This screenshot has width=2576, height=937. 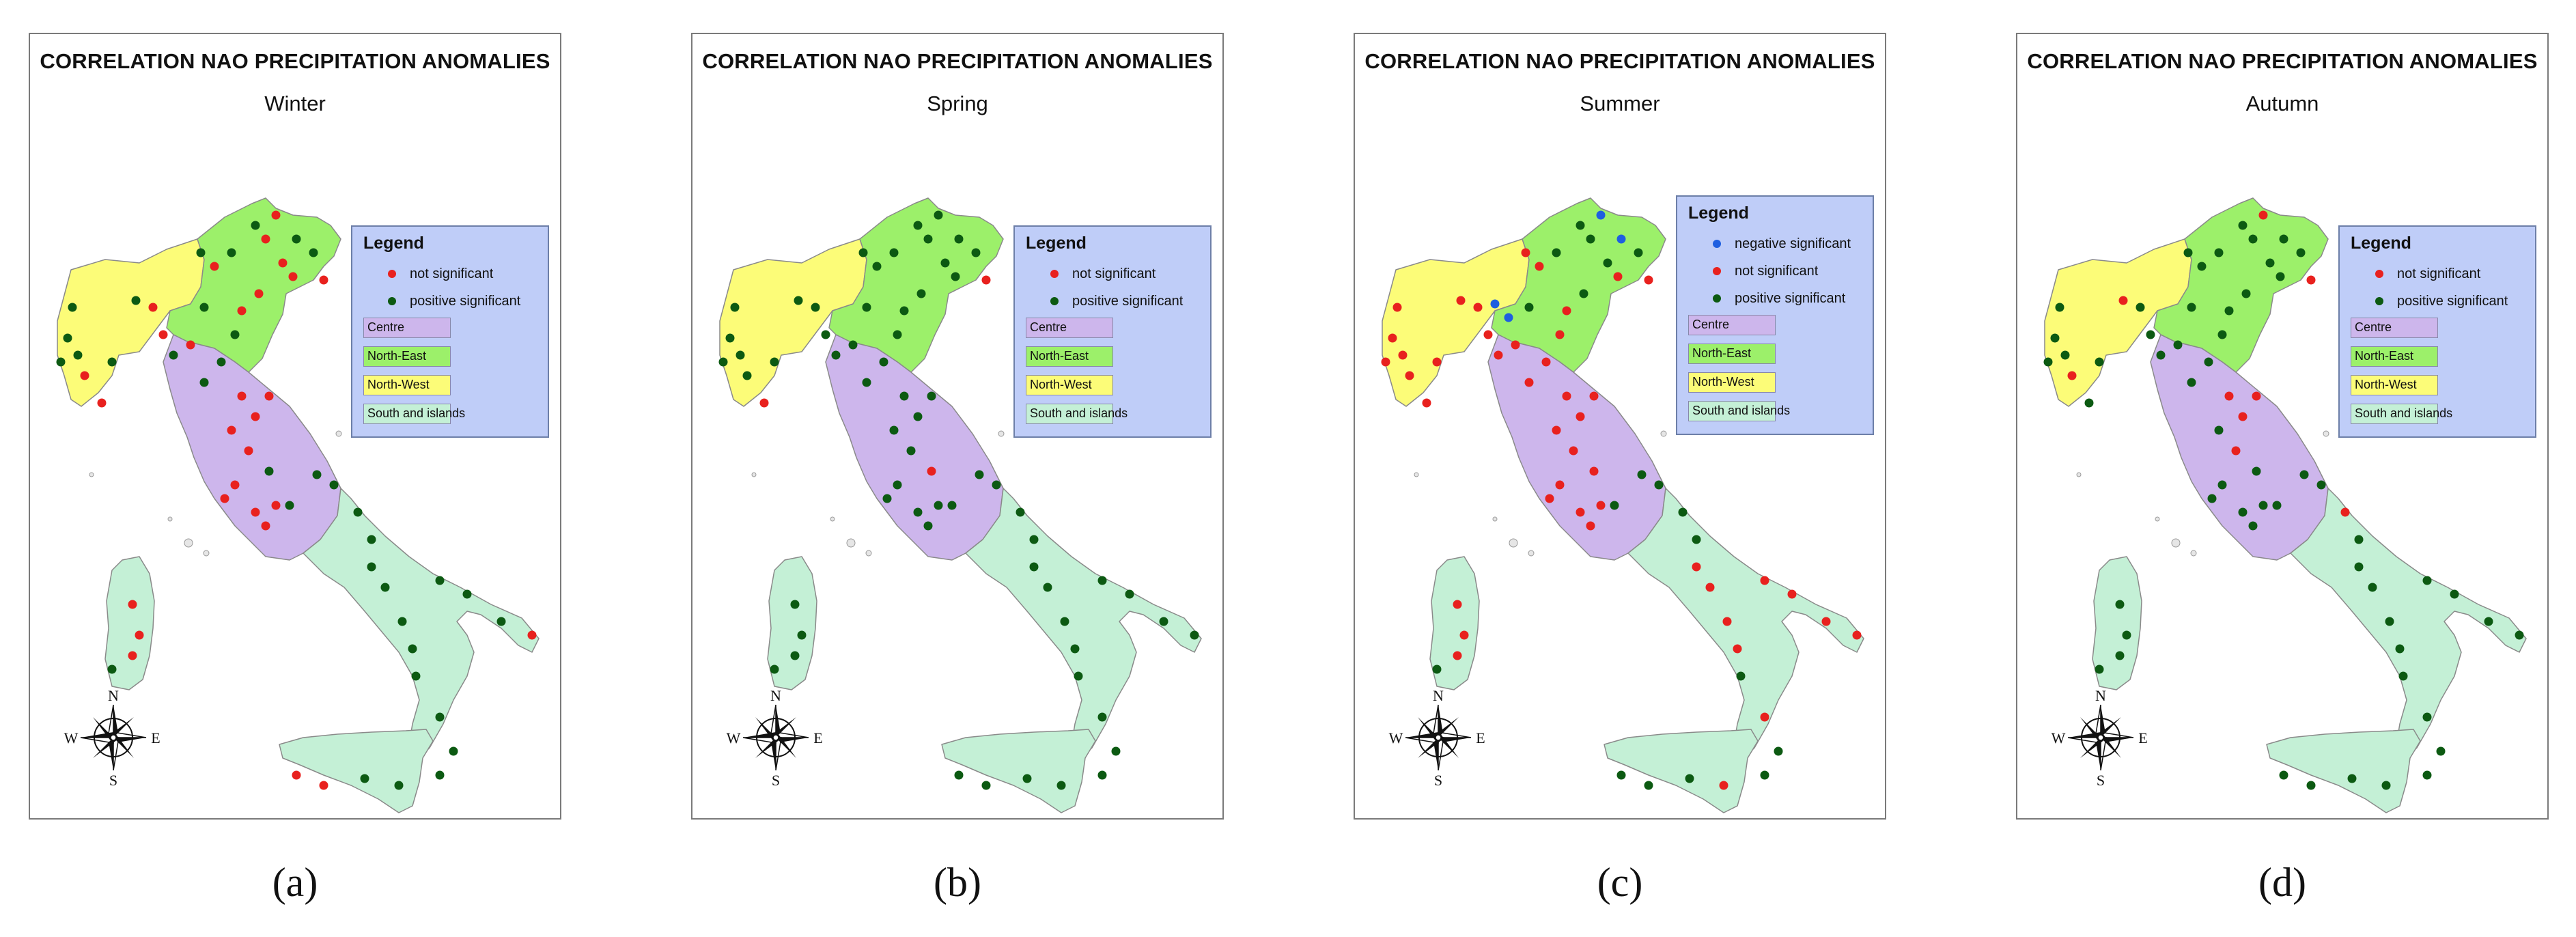 What do you see at coordinates (776, 780) in the screenshot?
I see `compass-south-label: S` at bounding box center [776, 780].